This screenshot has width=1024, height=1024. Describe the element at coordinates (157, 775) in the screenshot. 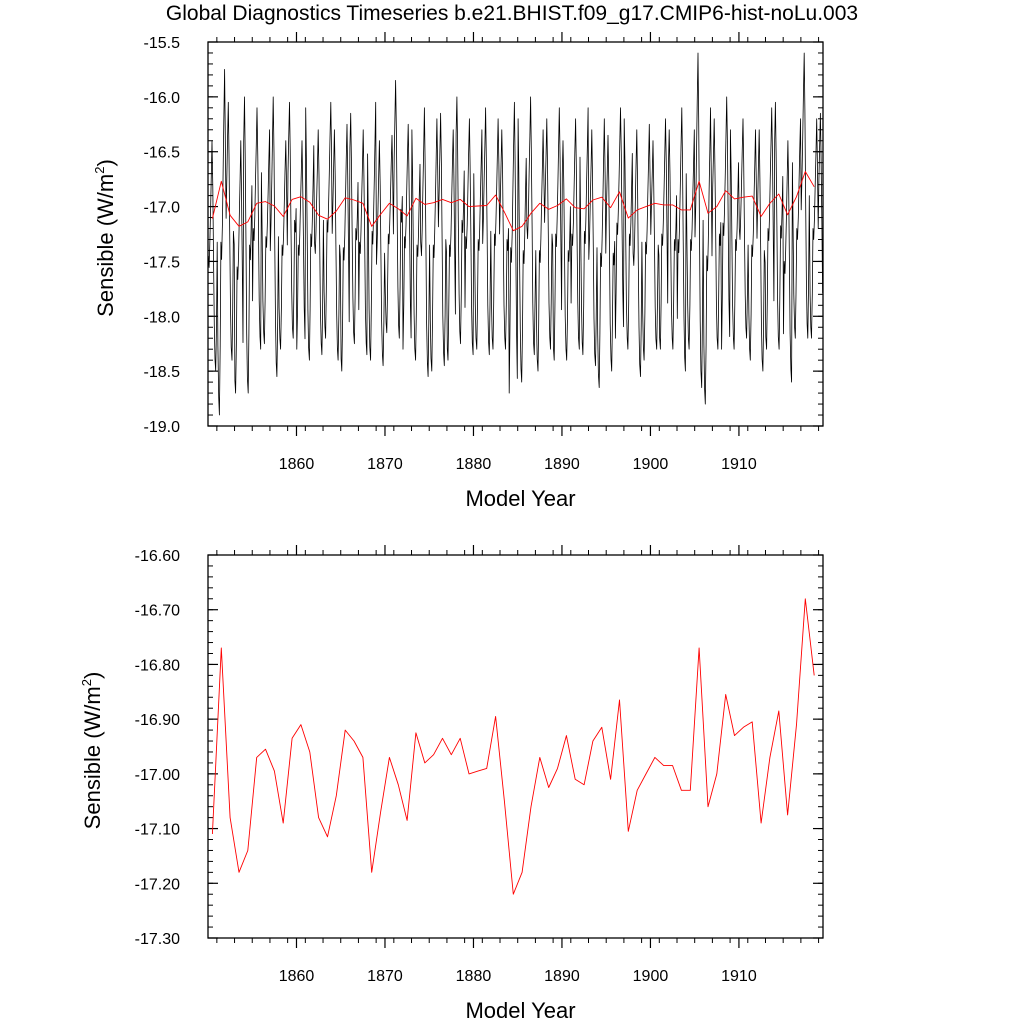

I see `y-tick-label: -17.00` at that location.